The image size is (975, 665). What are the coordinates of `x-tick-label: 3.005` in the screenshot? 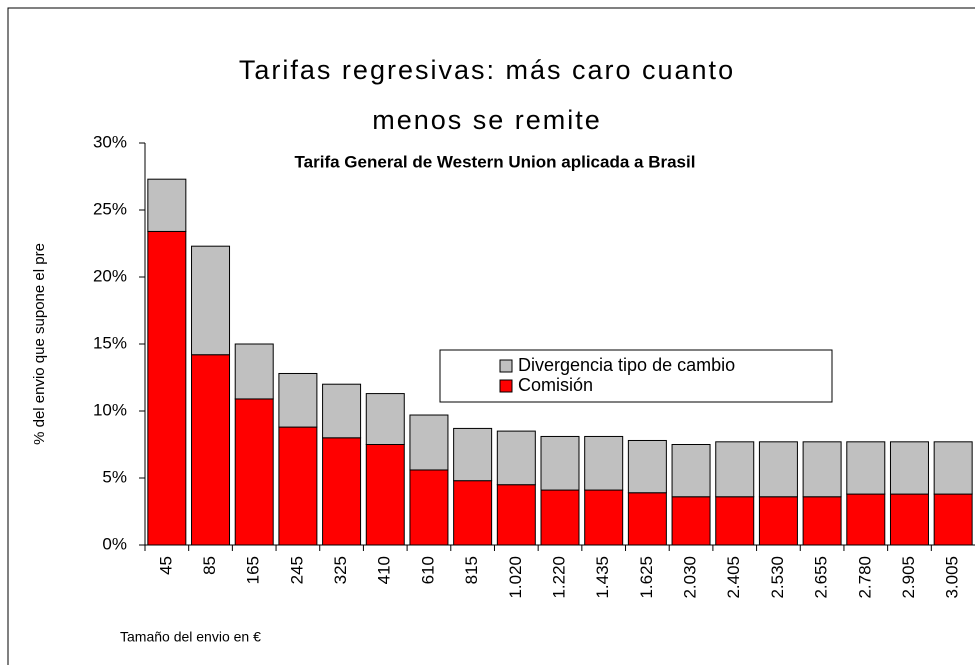 It's located at (952, 577).